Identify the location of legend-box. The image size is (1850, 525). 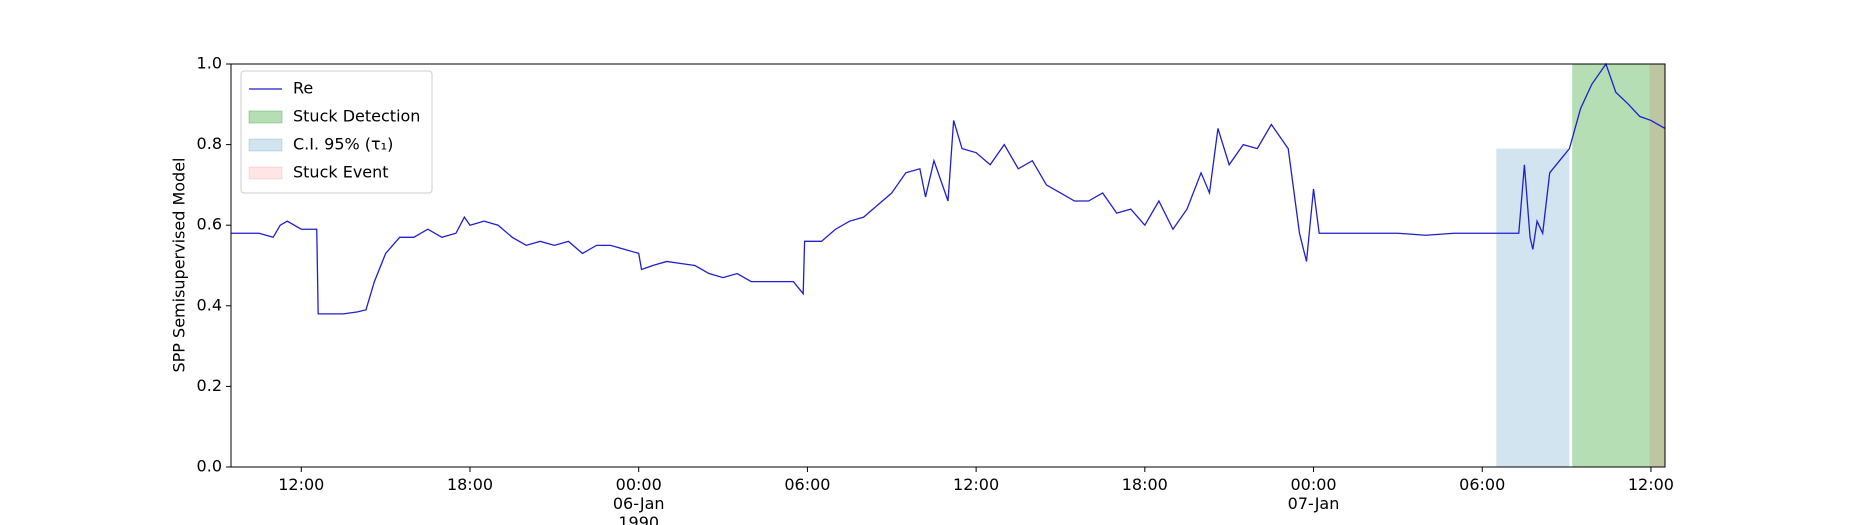
(336, 132).